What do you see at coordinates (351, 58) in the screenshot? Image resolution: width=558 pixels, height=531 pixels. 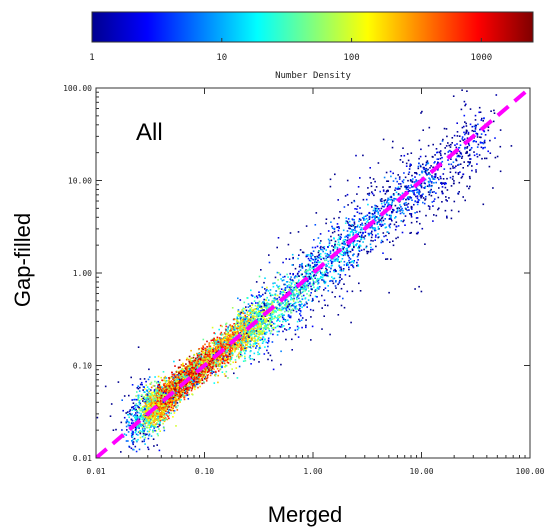 I see `colorbar-tick-label: 100` at bounding box center [351, 58].